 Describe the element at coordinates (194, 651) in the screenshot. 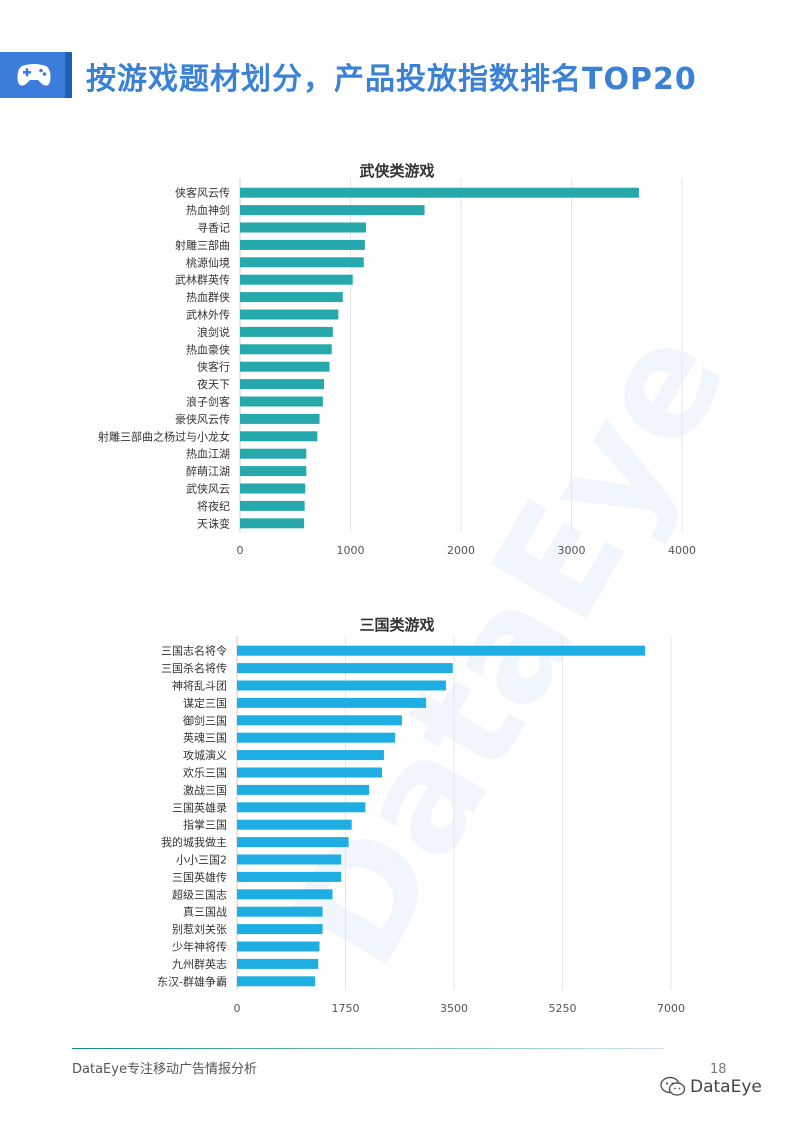

I see `category-label: 三国志名将令` at that location.